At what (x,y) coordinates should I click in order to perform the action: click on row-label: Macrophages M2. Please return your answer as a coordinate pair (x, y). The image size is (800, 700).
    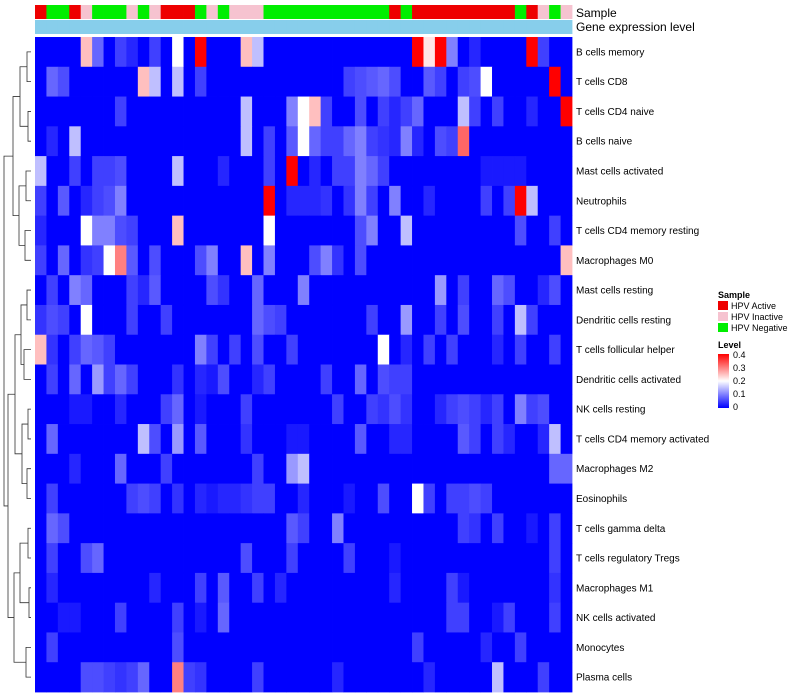
    Looking at the image, I should click on (615, 469).